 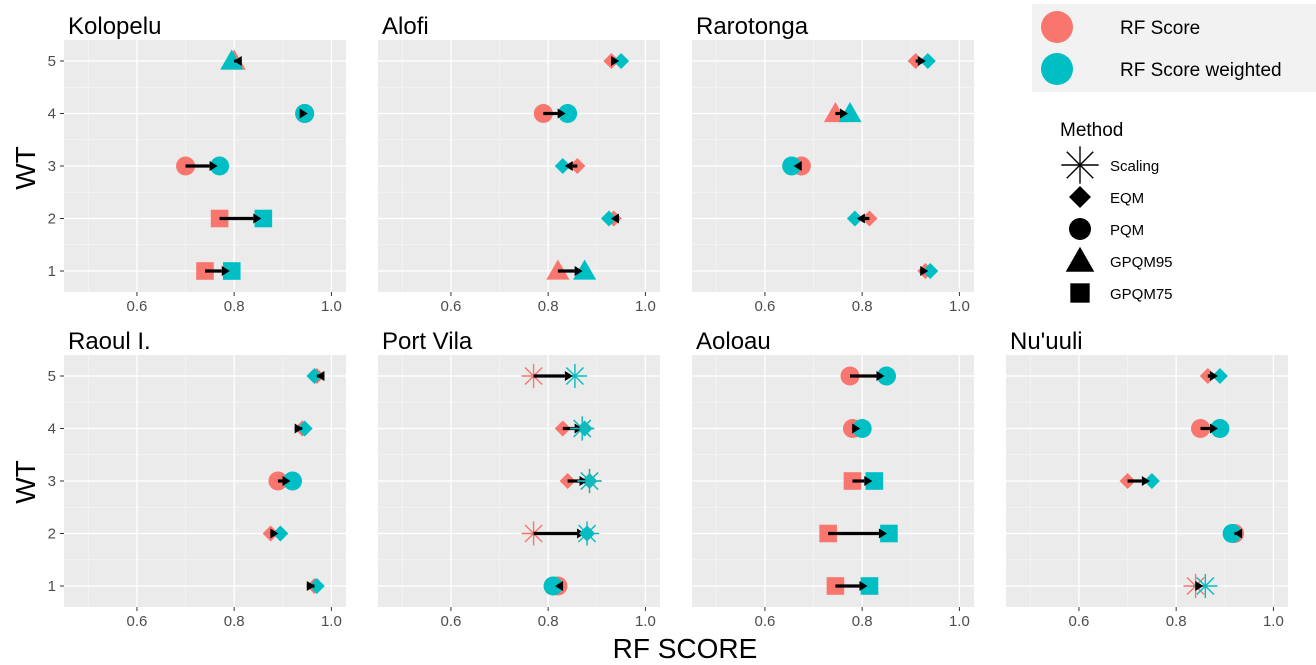 What do you see at coordinates (833, 164) in the screenshot?
I see `panel-2: 0.6 0.8 1.0 Rarotonga` at bounding box center [833, 164].